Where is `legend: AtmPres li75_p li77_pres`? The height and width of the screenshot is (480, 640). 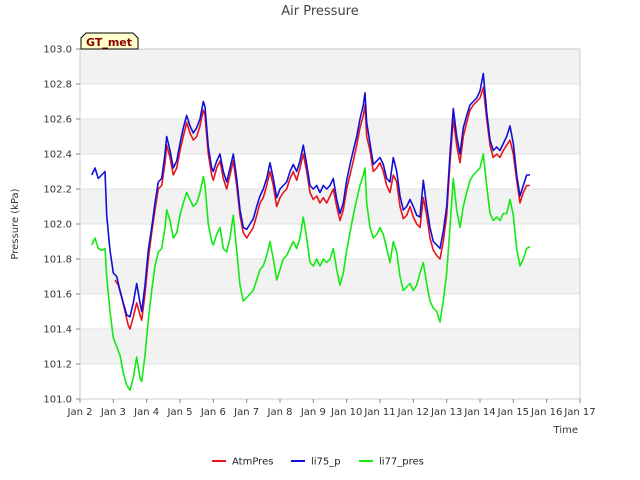 legend: AtmPres li75_p li77_pres is located at coordinates (318, 462).